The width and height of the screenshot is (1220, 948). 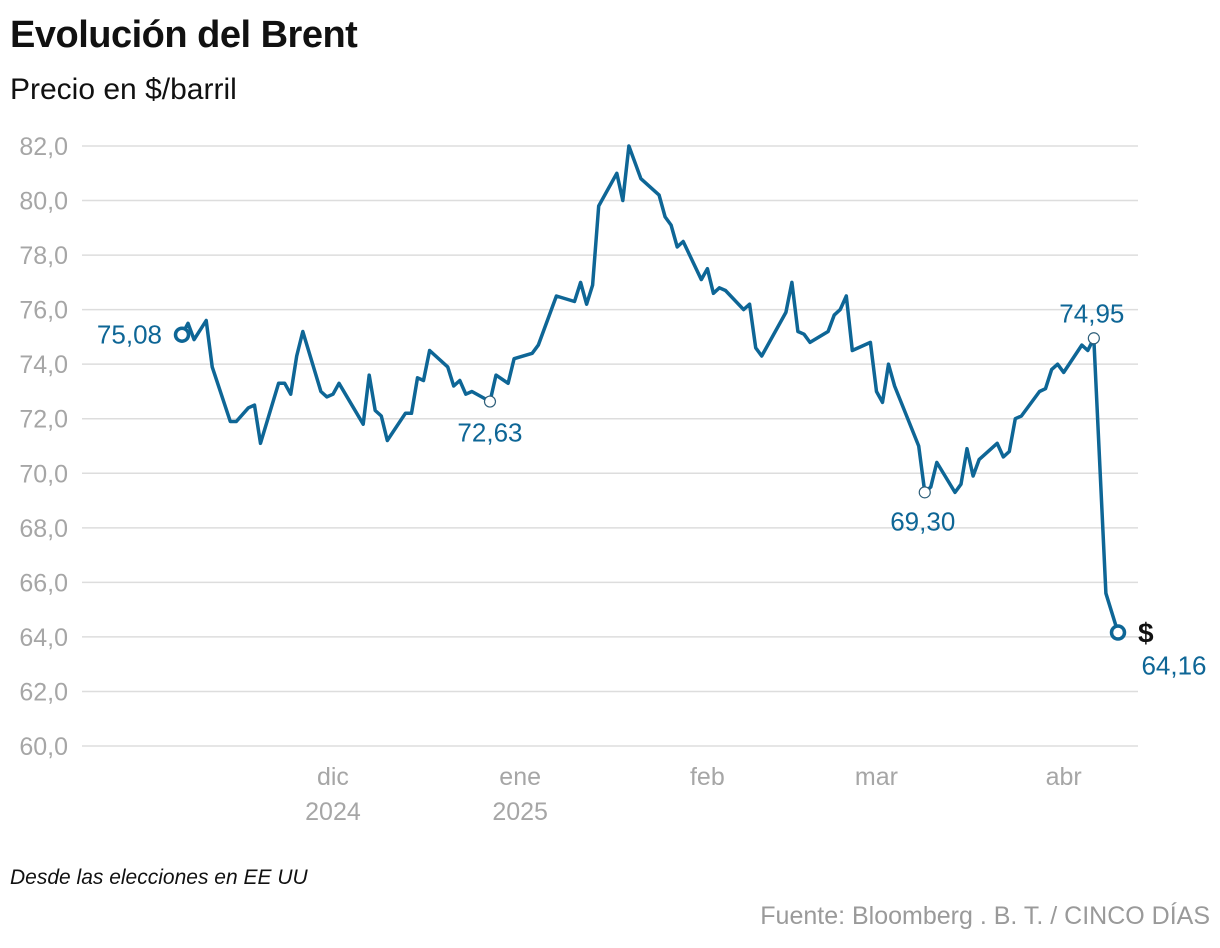 I want to click on y-tick-label: 68,0, so click(x=43, y=529).